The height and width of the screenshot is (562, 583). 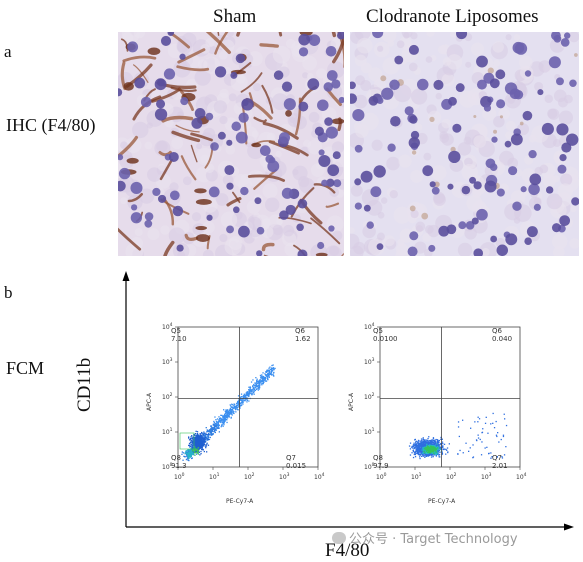 I want to click on y-axis-title-cd11b: CD11b, so click(x=84, y=384).